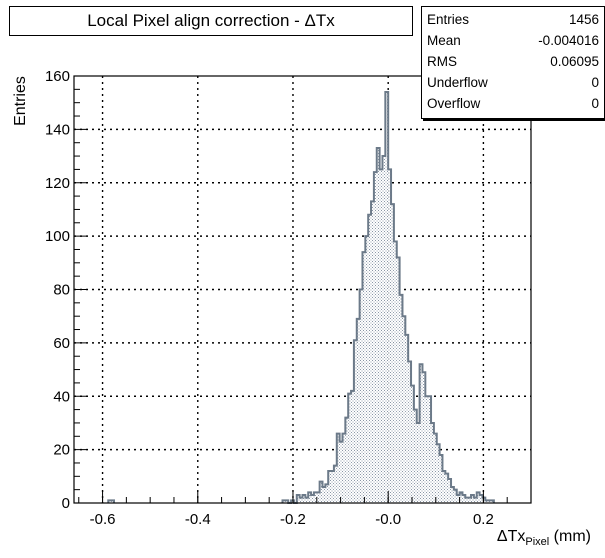  I want to click on stats-row-entries: Entries 1456, so click(513, 19).